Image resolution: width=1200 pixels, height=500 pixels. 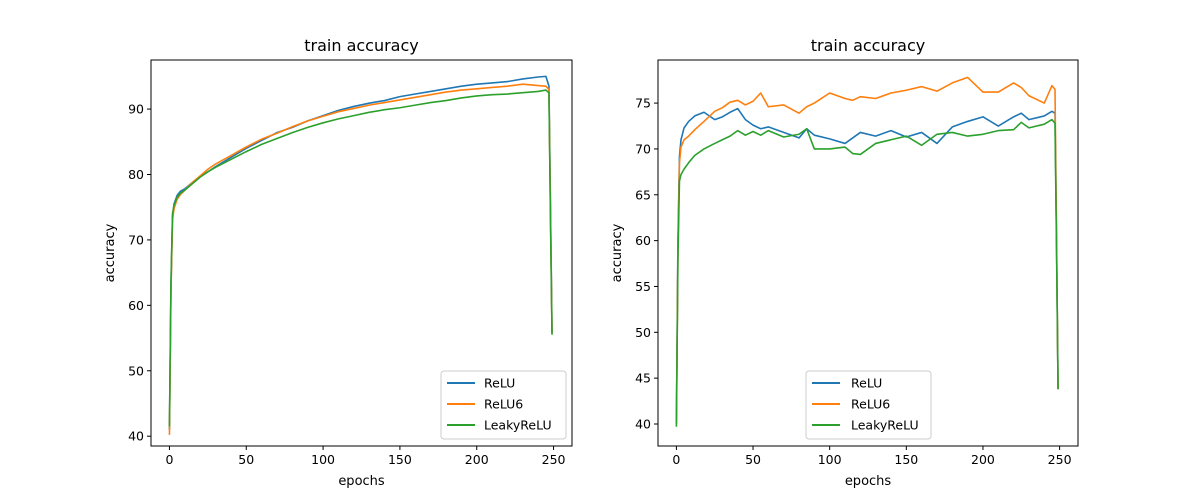 What do you see at coordinates (643, 378) in the screenshot?
I see `y-tick-label: 45` at bounding box center [643, 378].